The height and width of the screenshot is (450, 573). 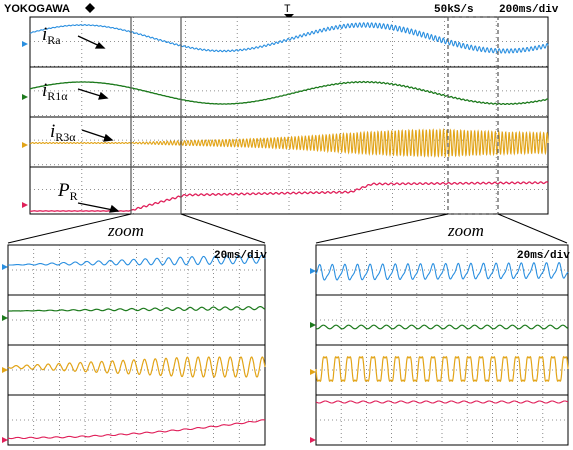 What do you see at coordinates (98, 124) in the screenshot?
I see `label-arrows` at bounding box center [98, 124].